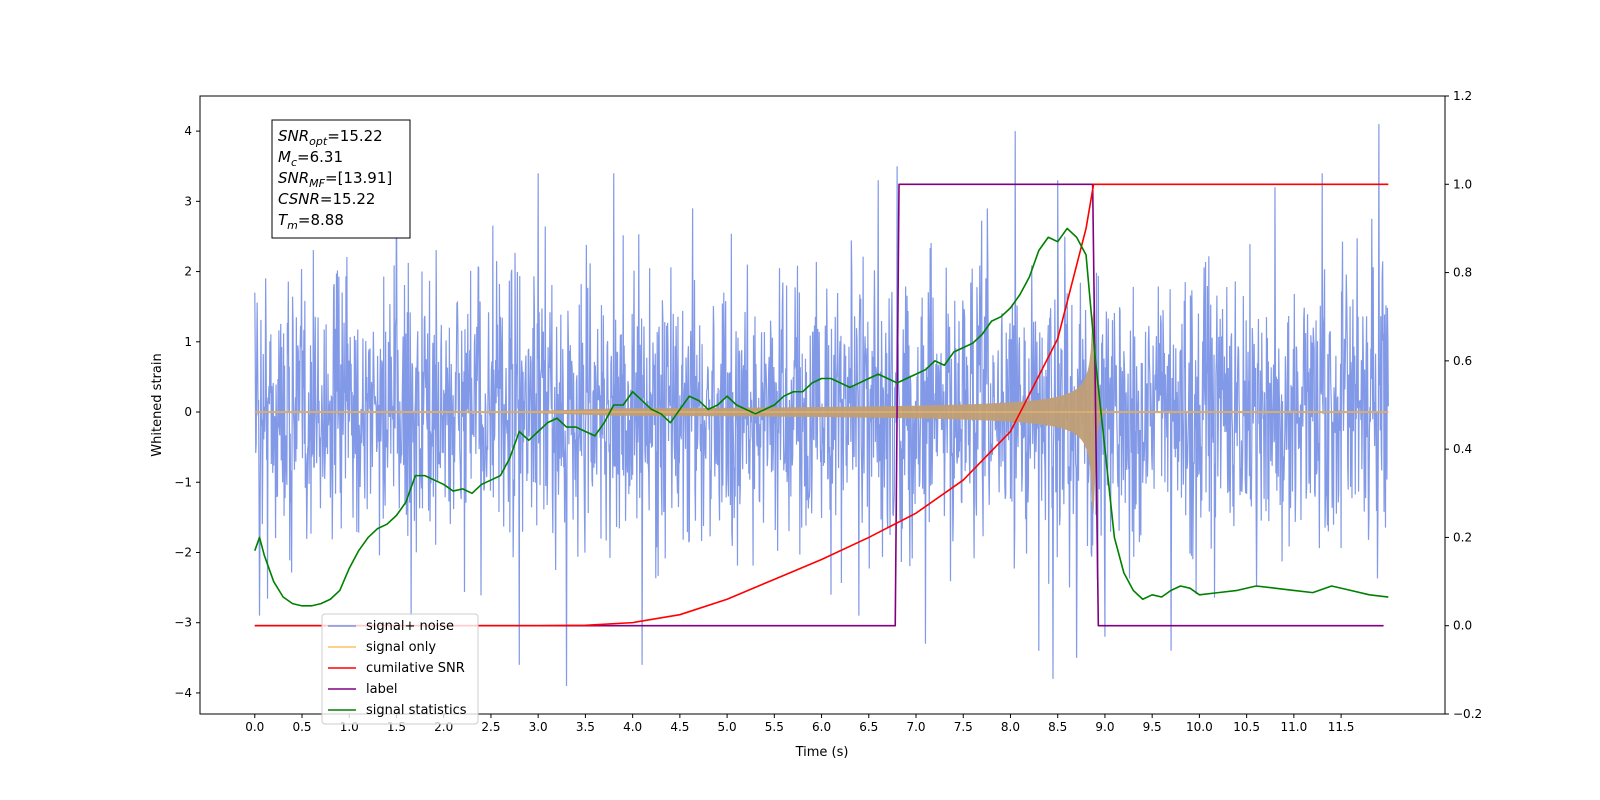 The image size is (1600, 800). What do you see at coordinates (1152, 727) in the screenshot?
I see `x-tick-label: 9.5` at bounding box center [1152, 727].